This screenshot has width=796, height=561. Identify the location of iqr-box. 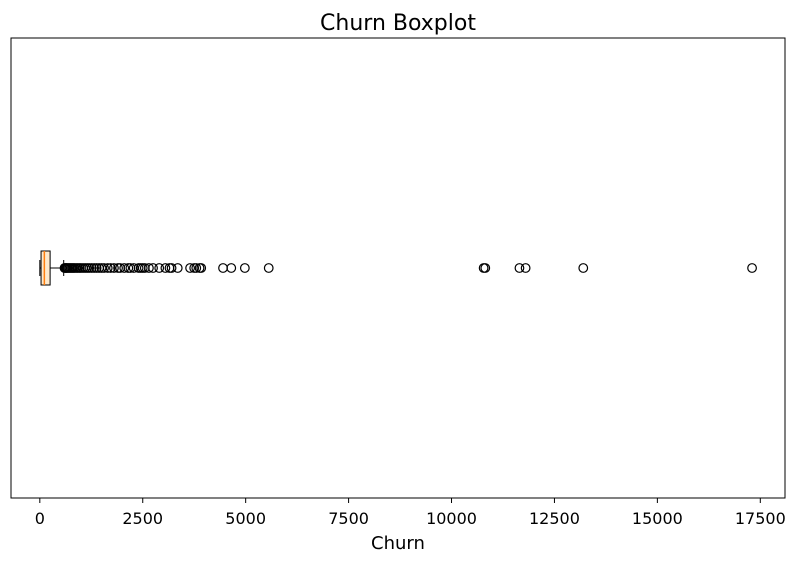
(45, 268).